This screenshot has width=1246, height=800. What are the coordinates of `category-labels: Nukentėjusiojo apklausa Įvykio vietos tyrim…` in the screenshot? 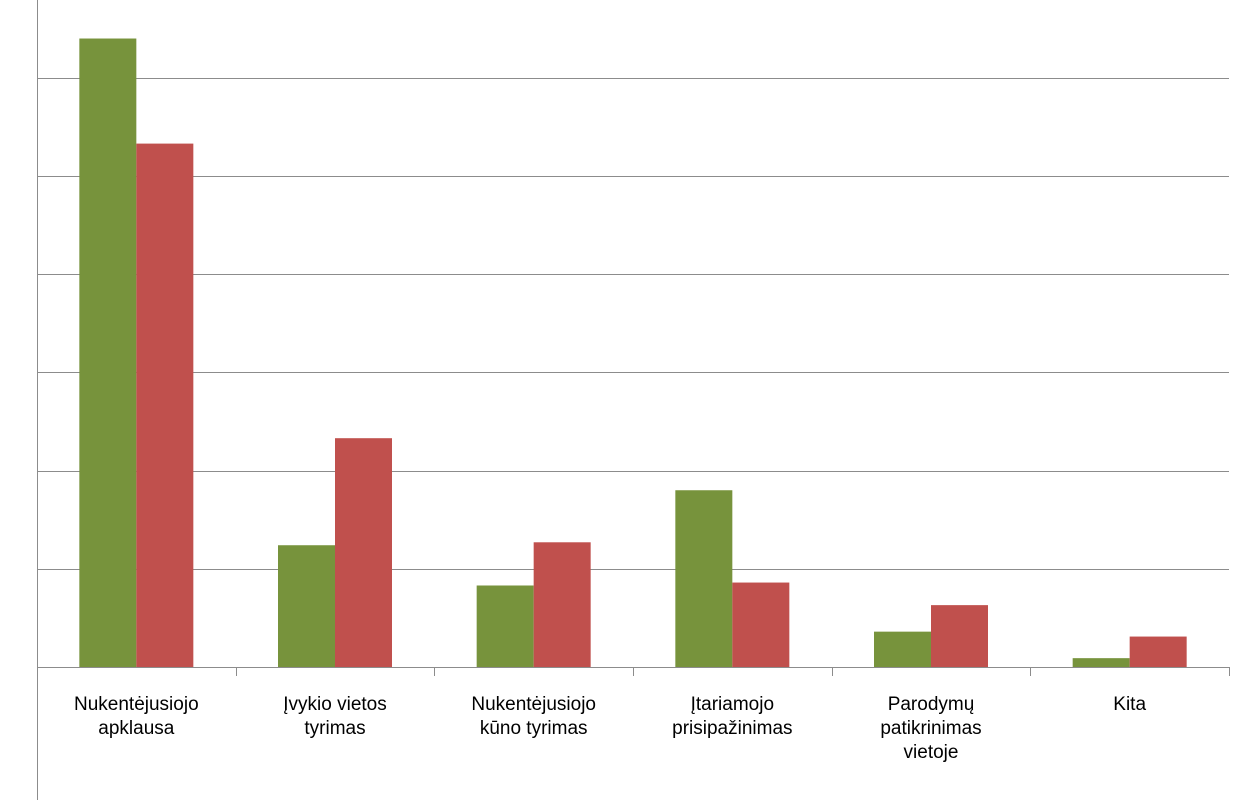 It's located at (610, 728).